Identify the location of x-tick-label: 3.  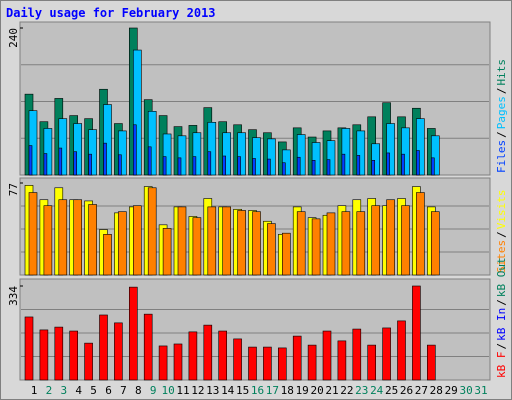
(63, 390).